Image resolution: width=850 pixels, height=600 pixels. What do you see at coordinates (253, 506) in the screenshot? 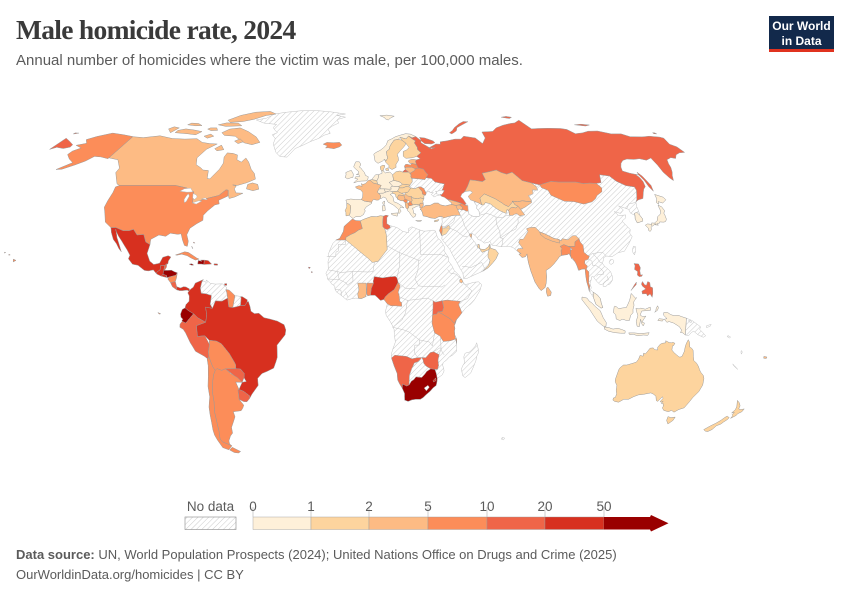
I see `svg-text: 0` at bounding box center [253, 506].